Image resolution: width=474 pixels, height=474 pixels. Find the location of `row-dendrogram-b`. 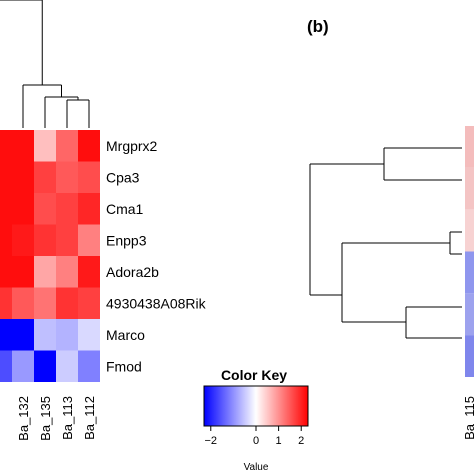

row-dendrogram-b is located at coordinates (385, 243).